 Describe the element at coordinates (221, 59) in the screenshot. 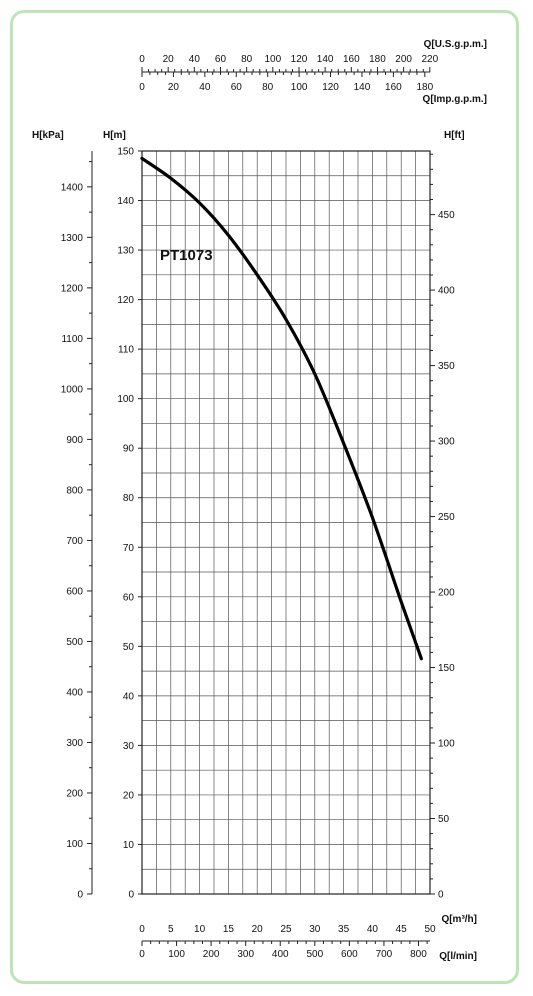

I see `tick-label-q-usgpm: 60` at that location.